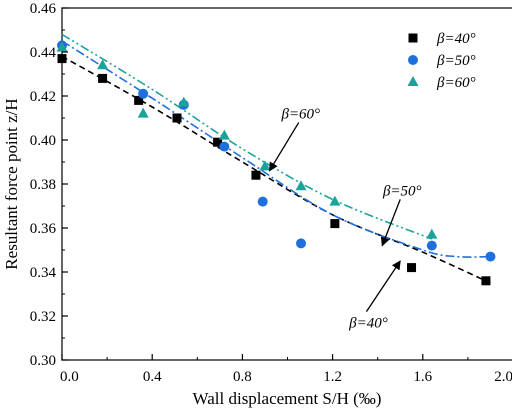 Image resolution: width=512 pixels, height=411 pixels. I want to click on x-tick-label: 0.0, so click(69, 377).